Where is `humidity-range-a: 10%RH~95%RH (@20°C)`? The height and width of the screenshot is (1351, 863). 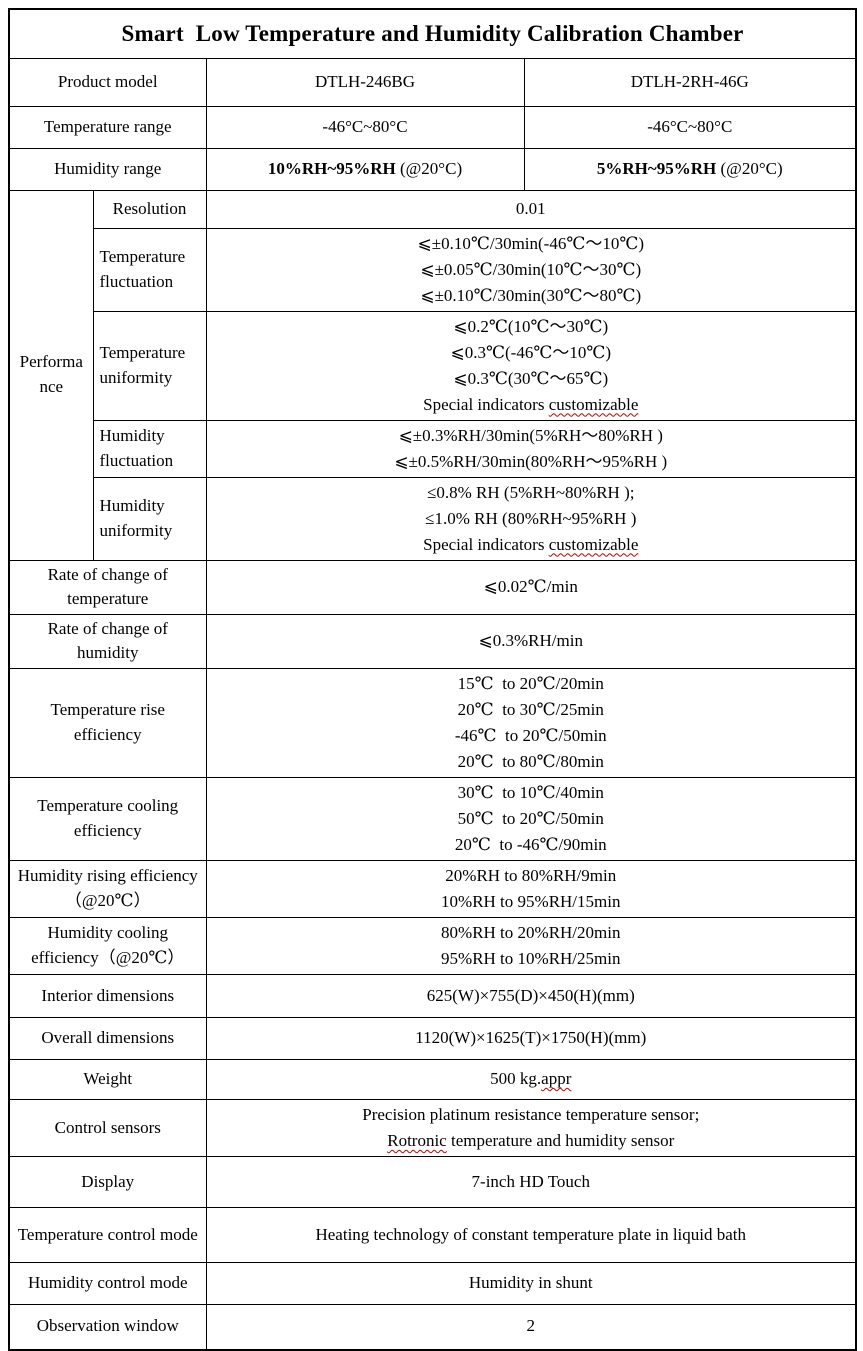 humidity-range-a: 10%RH~95%RH (@20°C) is located at coordinates (365, 169).